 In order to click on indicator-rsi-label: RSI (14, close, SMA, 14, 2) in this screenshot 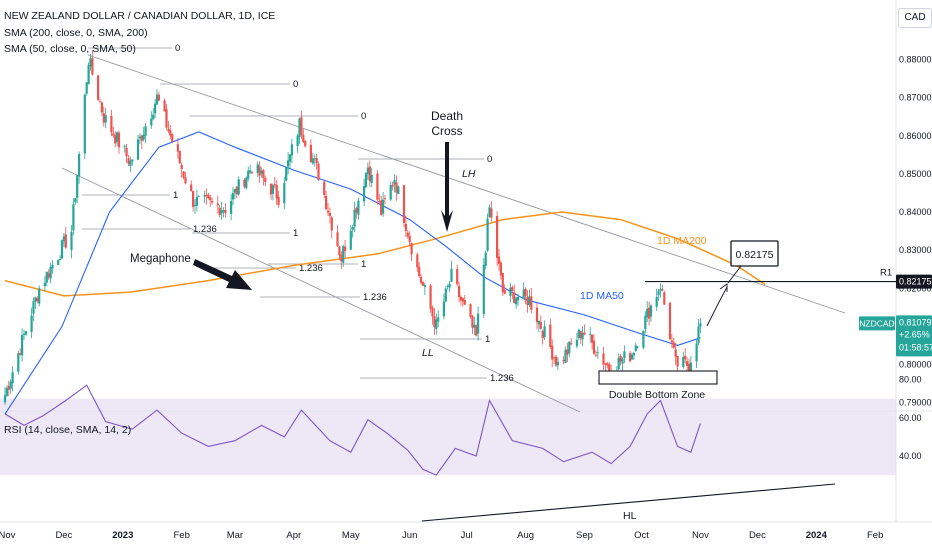, I will do `click(68, 430)`.